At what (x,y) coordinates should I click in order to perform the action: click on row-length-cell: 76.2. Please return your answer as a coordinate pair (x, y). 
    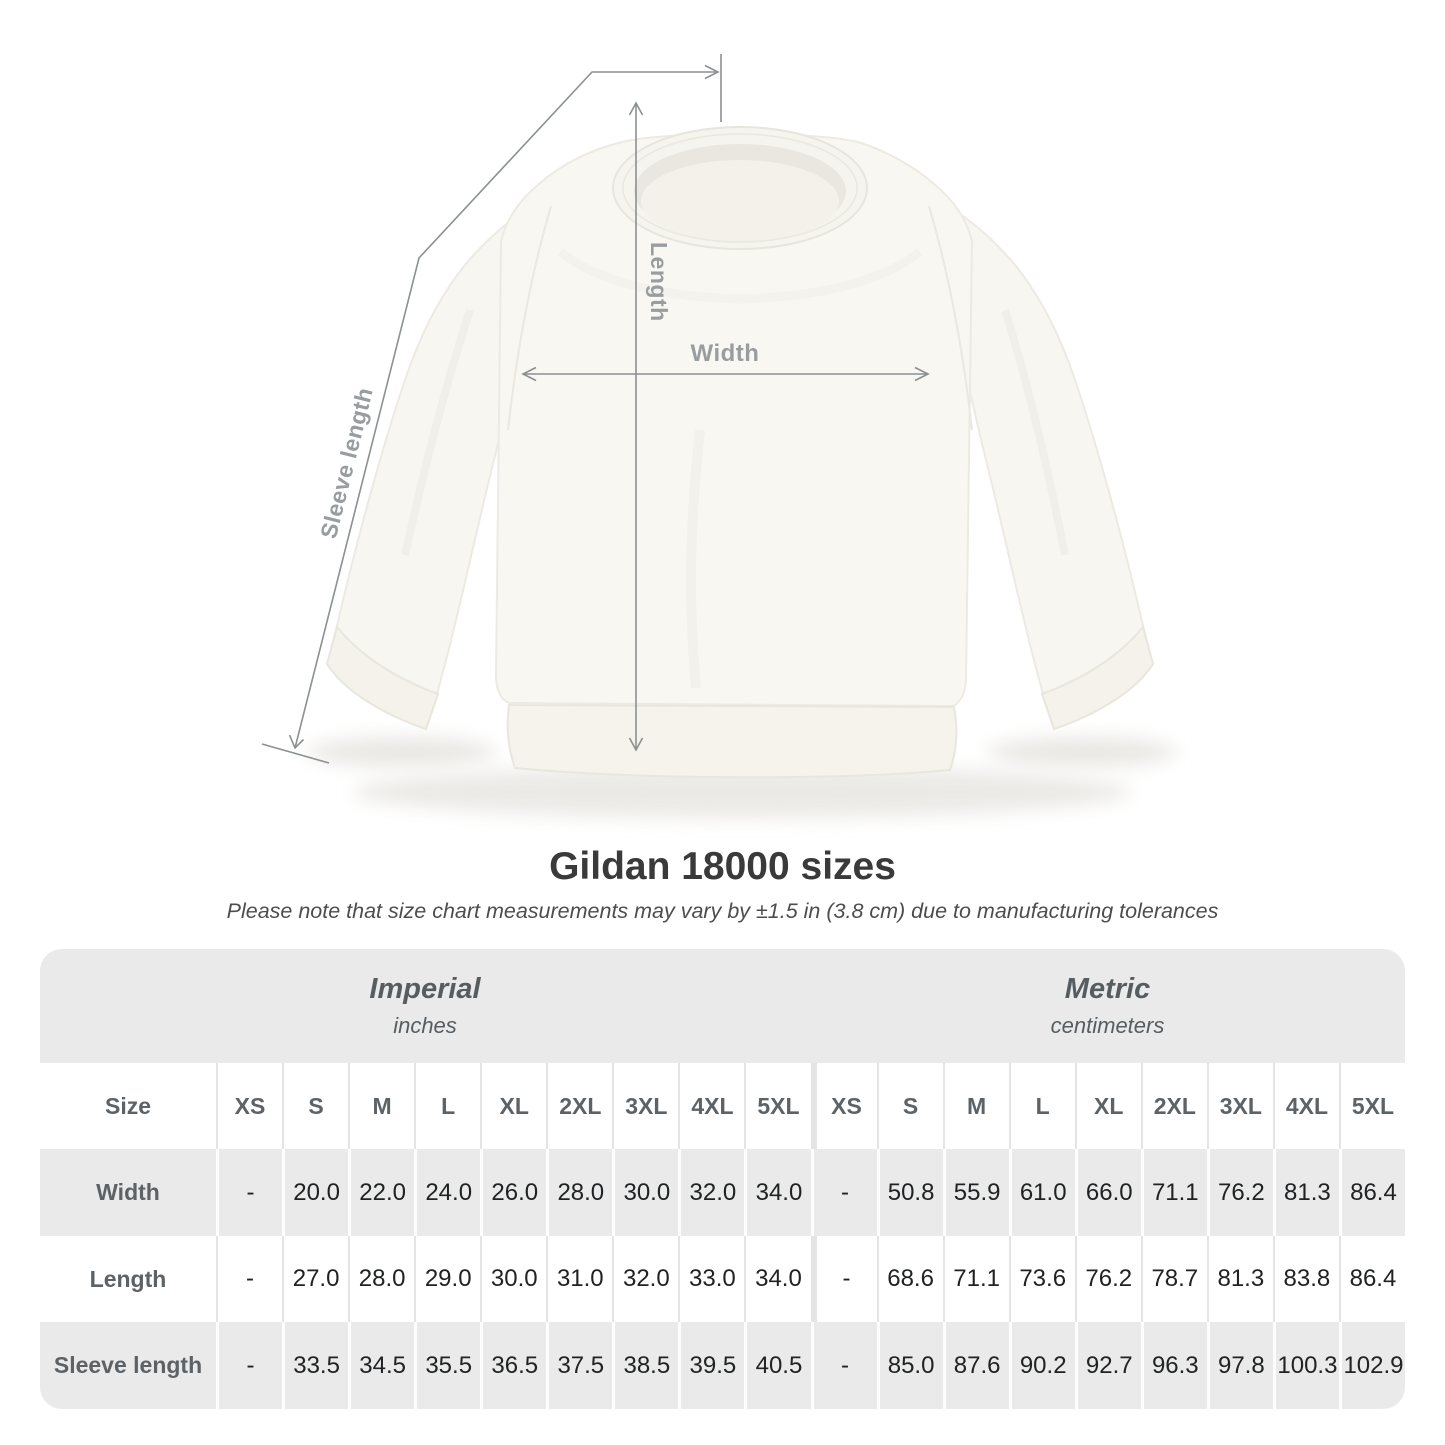
    Looking at the image, I should click on (1107, 1279).